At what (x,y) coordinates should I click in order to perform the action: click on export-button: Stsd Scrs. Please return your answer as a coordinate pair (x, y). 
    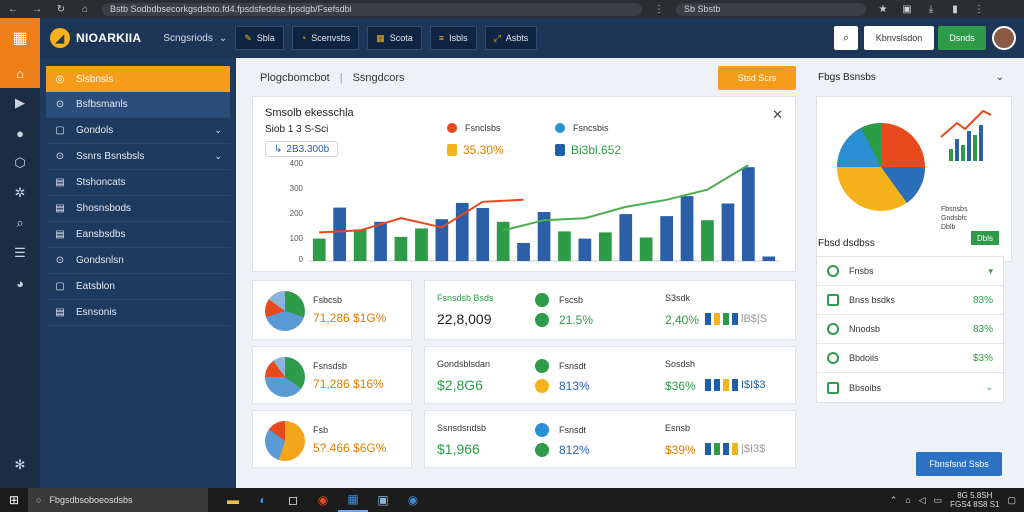
    Looking at the image, I should click on (757, 78).